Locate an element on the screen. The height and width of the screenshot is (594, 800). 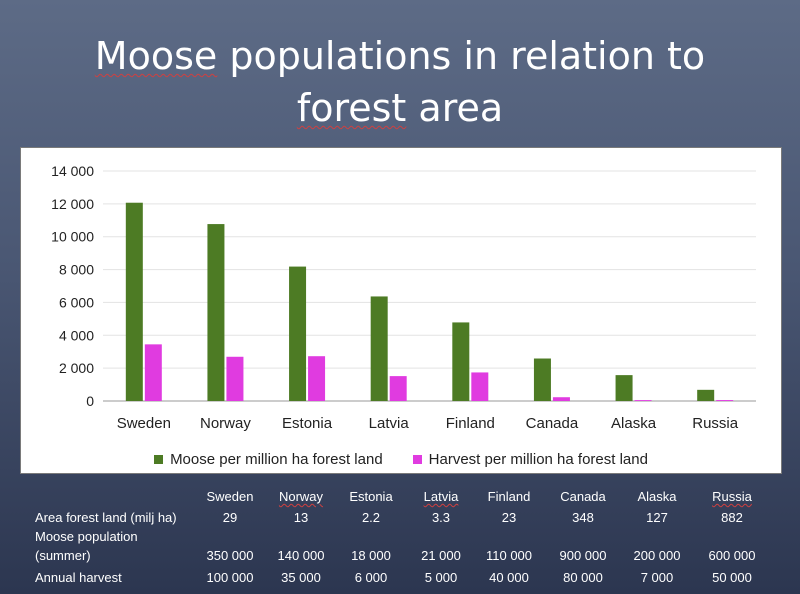
table-cell: 200 000 is located at coordinates (657, 555).